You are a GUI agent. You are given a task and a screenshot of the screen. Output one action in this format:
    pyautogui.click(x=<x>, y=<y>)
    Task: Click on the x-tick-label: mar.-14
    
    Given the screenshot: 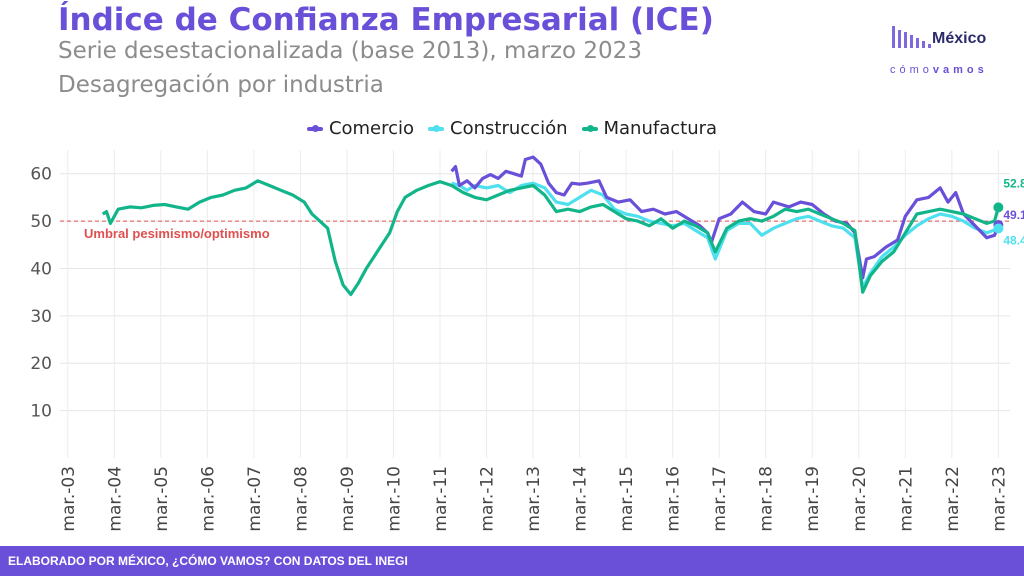 What is the action you would take?
    pyautogui.click(x=581, y=499)
    